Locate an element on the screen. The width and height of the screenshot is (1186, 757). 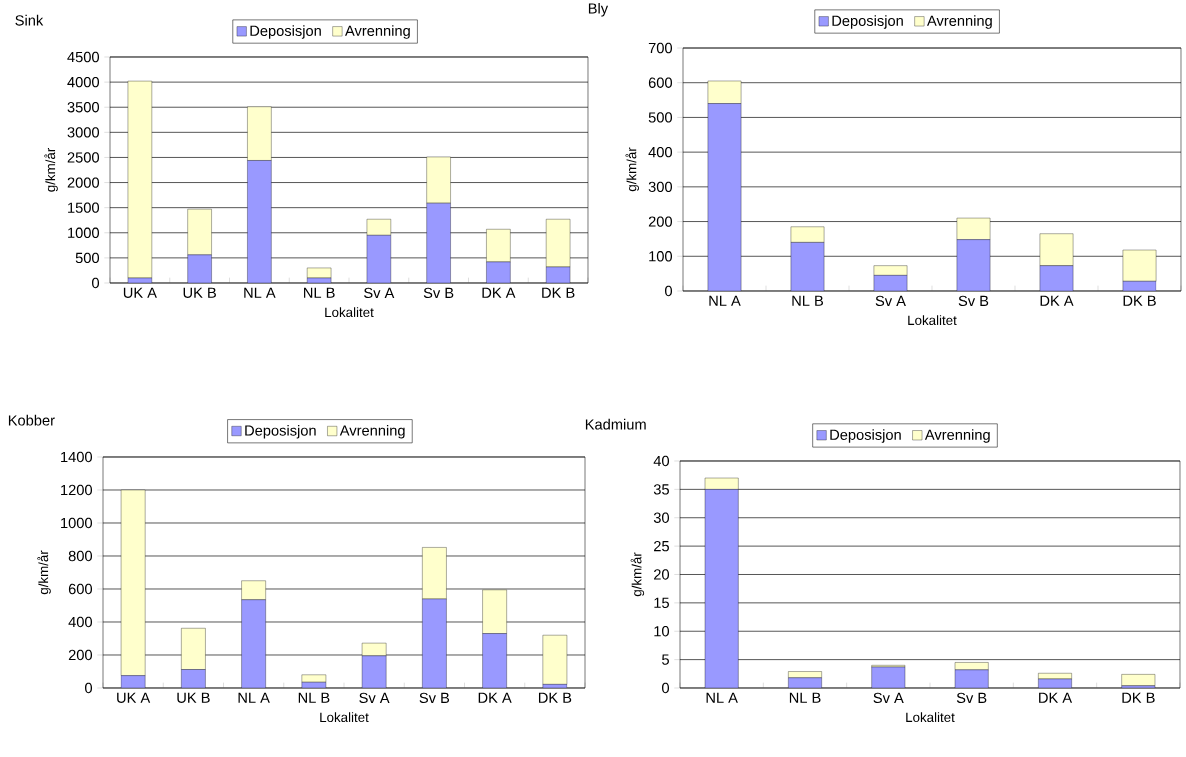
y-tick-label: 20 is located at coordinates (662, 574).